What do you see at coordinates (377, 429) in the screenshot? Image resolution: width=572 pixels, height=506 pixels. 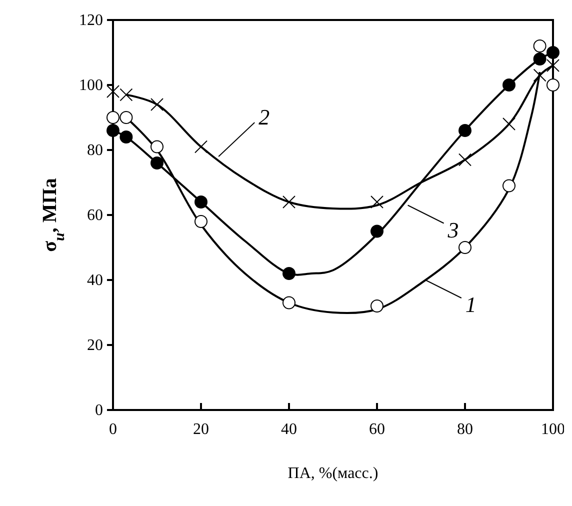 I see `x-tick-label: 60` at bounding box center [377, 429].